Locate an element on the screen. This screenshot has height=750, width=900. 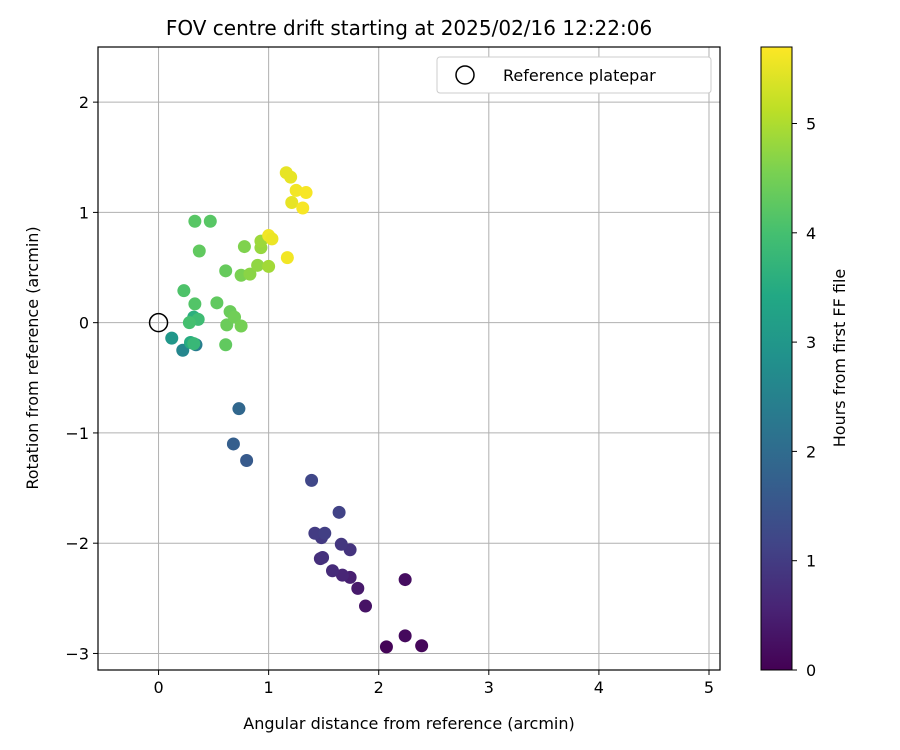
x-tick-label: 1 is located at coordinates (269, 687).